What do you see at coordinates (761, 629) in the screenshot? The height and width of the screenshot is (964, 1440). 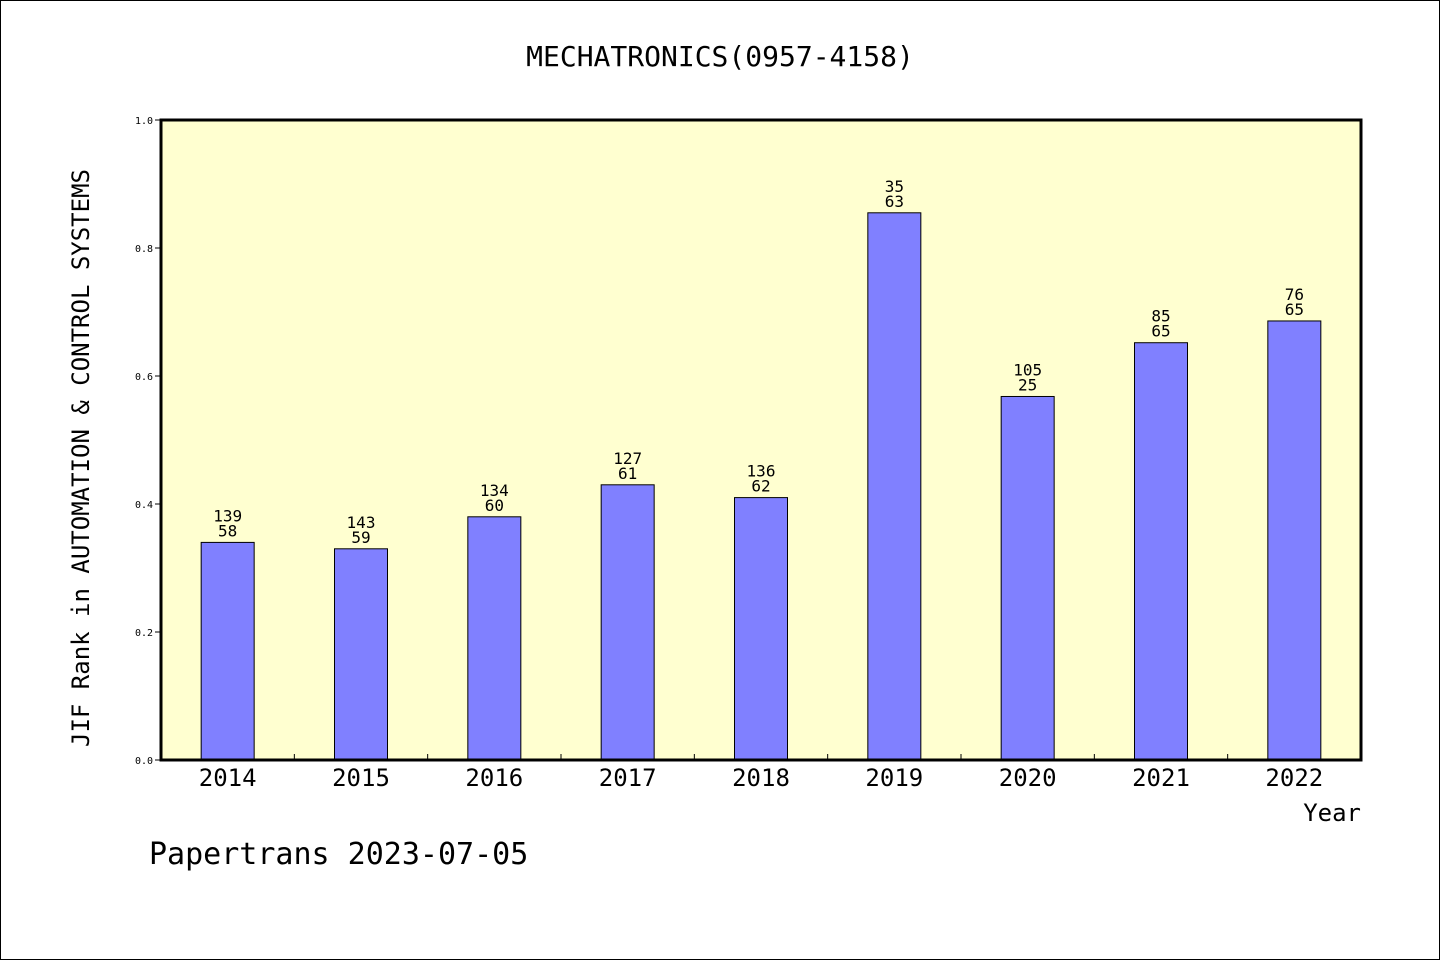 I see `bar-2018` at bounding box center [761, 629].